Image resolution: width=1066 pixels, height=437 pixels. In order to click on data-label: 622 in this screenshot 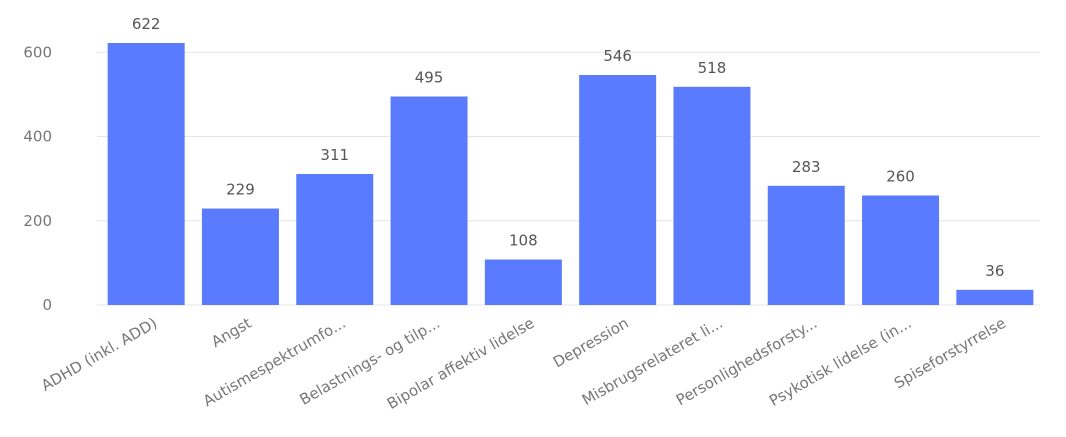, I will do `click(146, 24)`.